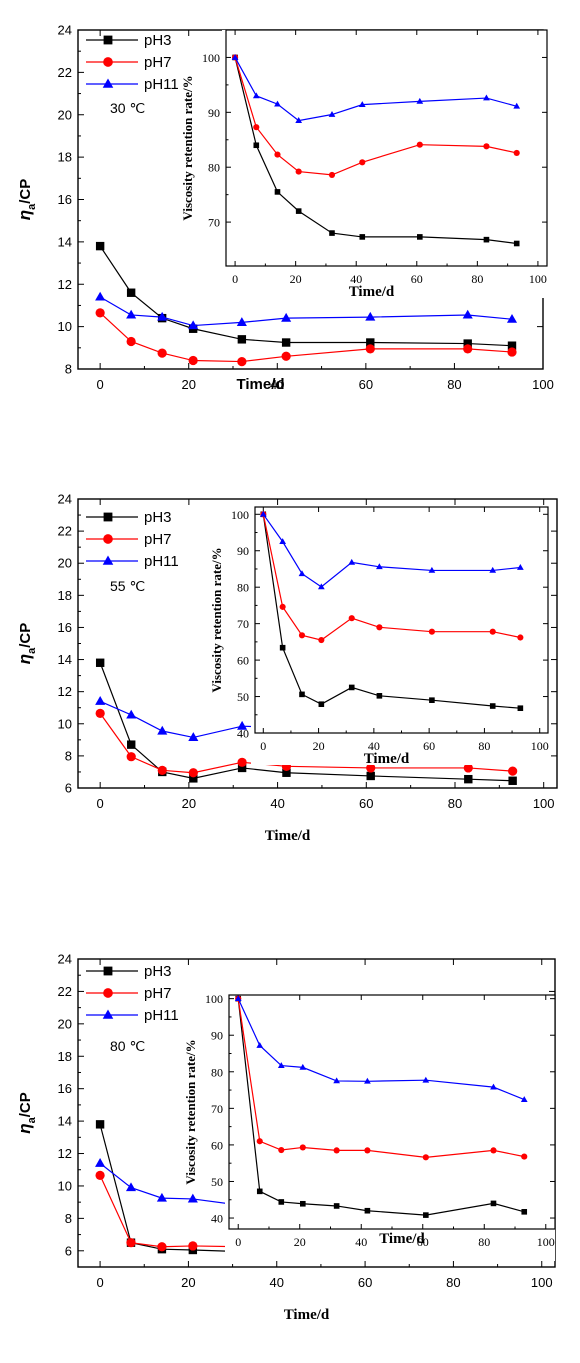 Image resolution: width=580 pixels, height=1363 pixels. What do you see at coordinates (65, 284) in the screenshot?
I see `main-y-tick-label: 12` at bounding box center [65, 284].